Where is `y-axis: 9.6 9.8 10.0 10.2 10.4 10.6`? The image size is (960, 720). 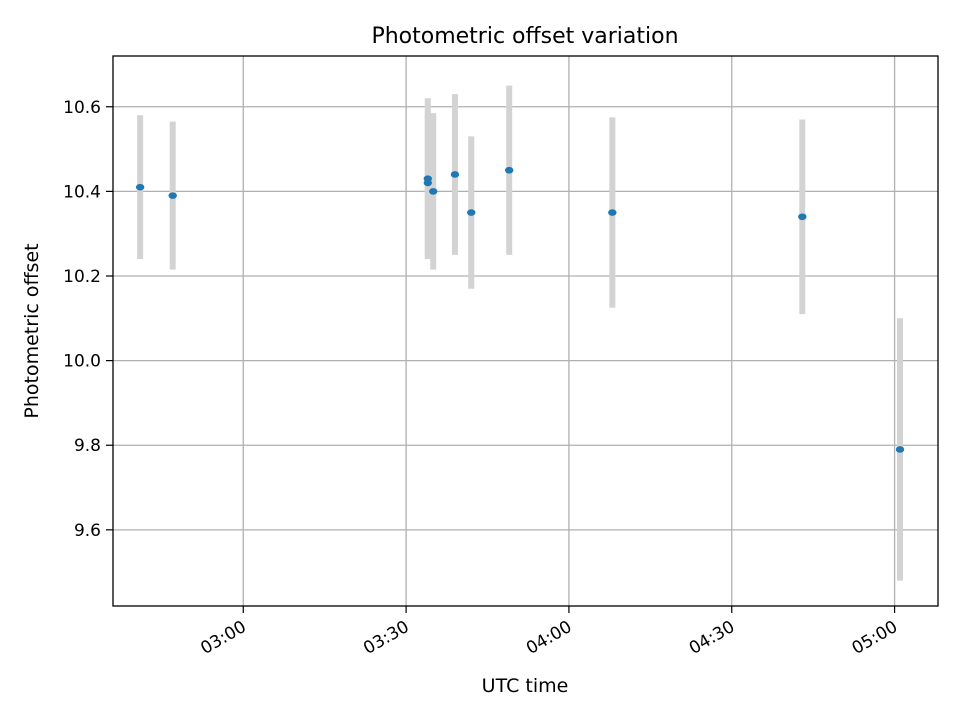
y-axis: 9.6 9.8 10.0 10.2 10.4 10.6 is located at coordinates (88, 319).